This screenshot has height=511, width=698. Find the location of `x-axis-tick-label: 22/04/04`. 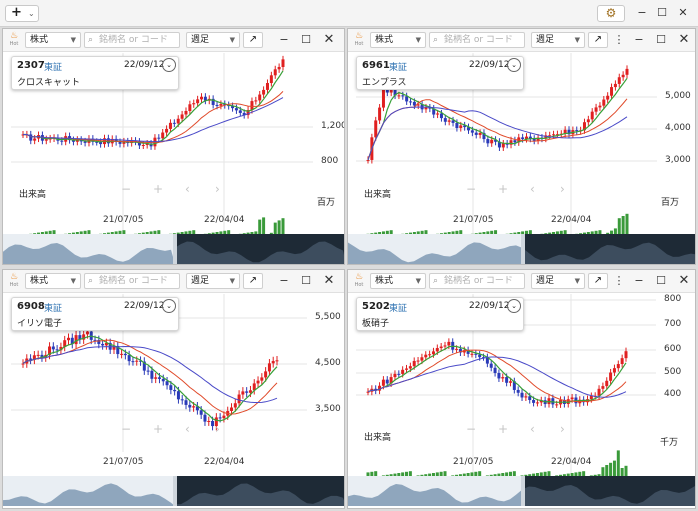

x-axis-tick-label: 22/04/04 is located at coordinates (224, 220).